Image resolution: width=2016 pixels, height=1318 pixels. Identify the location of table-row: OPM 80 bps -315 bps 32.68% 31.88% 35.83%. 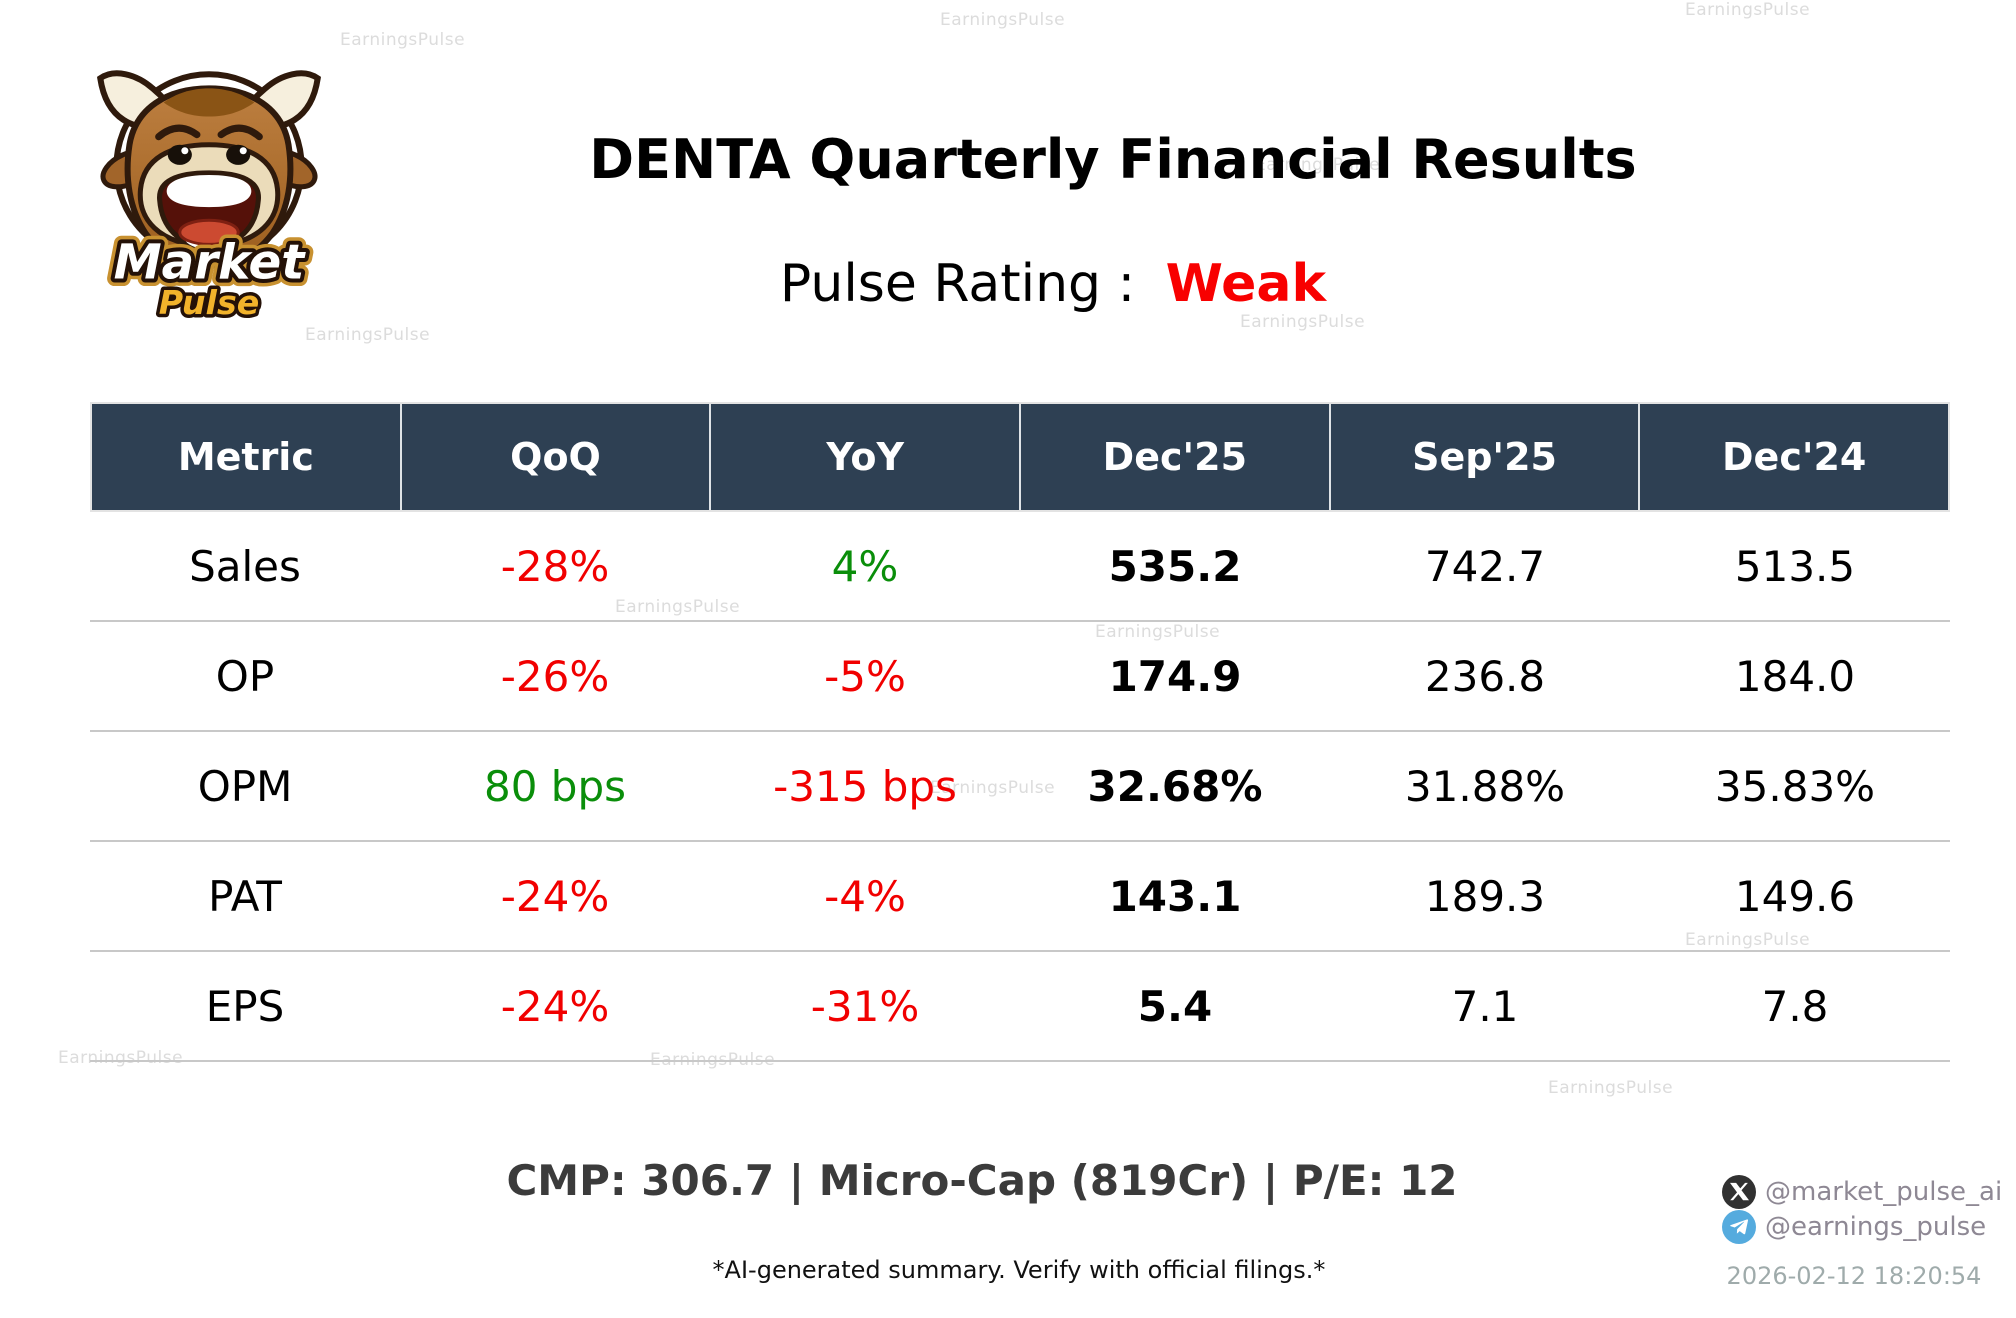
(1020, 787).